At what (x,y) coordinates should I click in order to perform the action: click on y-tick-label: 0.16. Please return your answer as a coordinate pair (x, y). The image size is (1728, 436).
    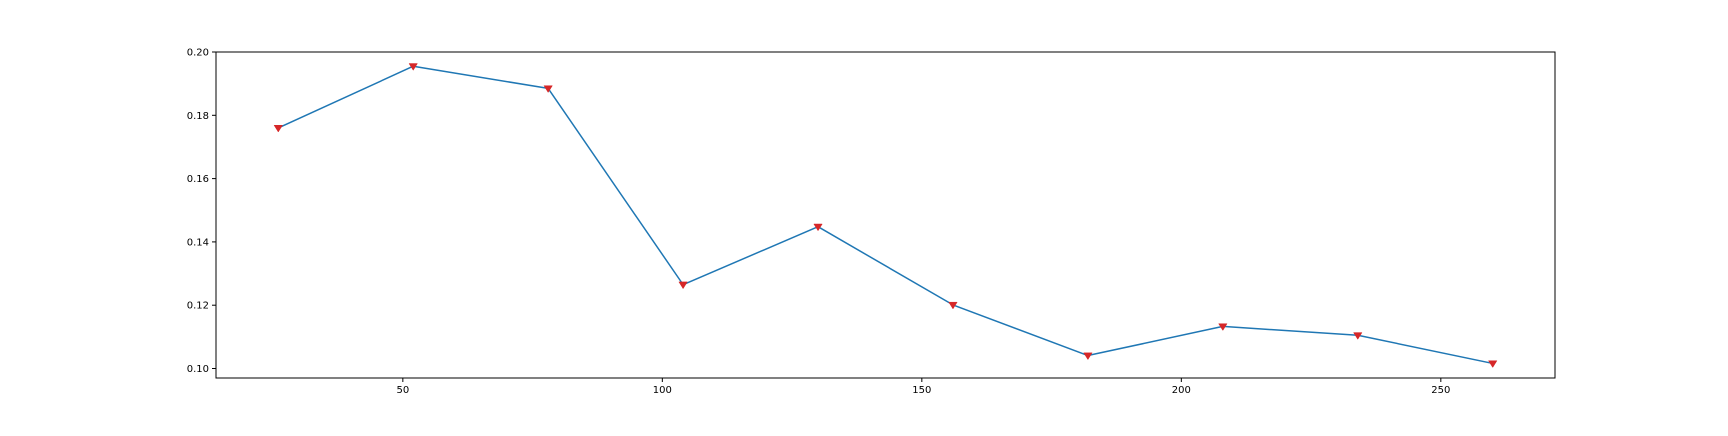
    Looking at the image, I should click on (198, 179).